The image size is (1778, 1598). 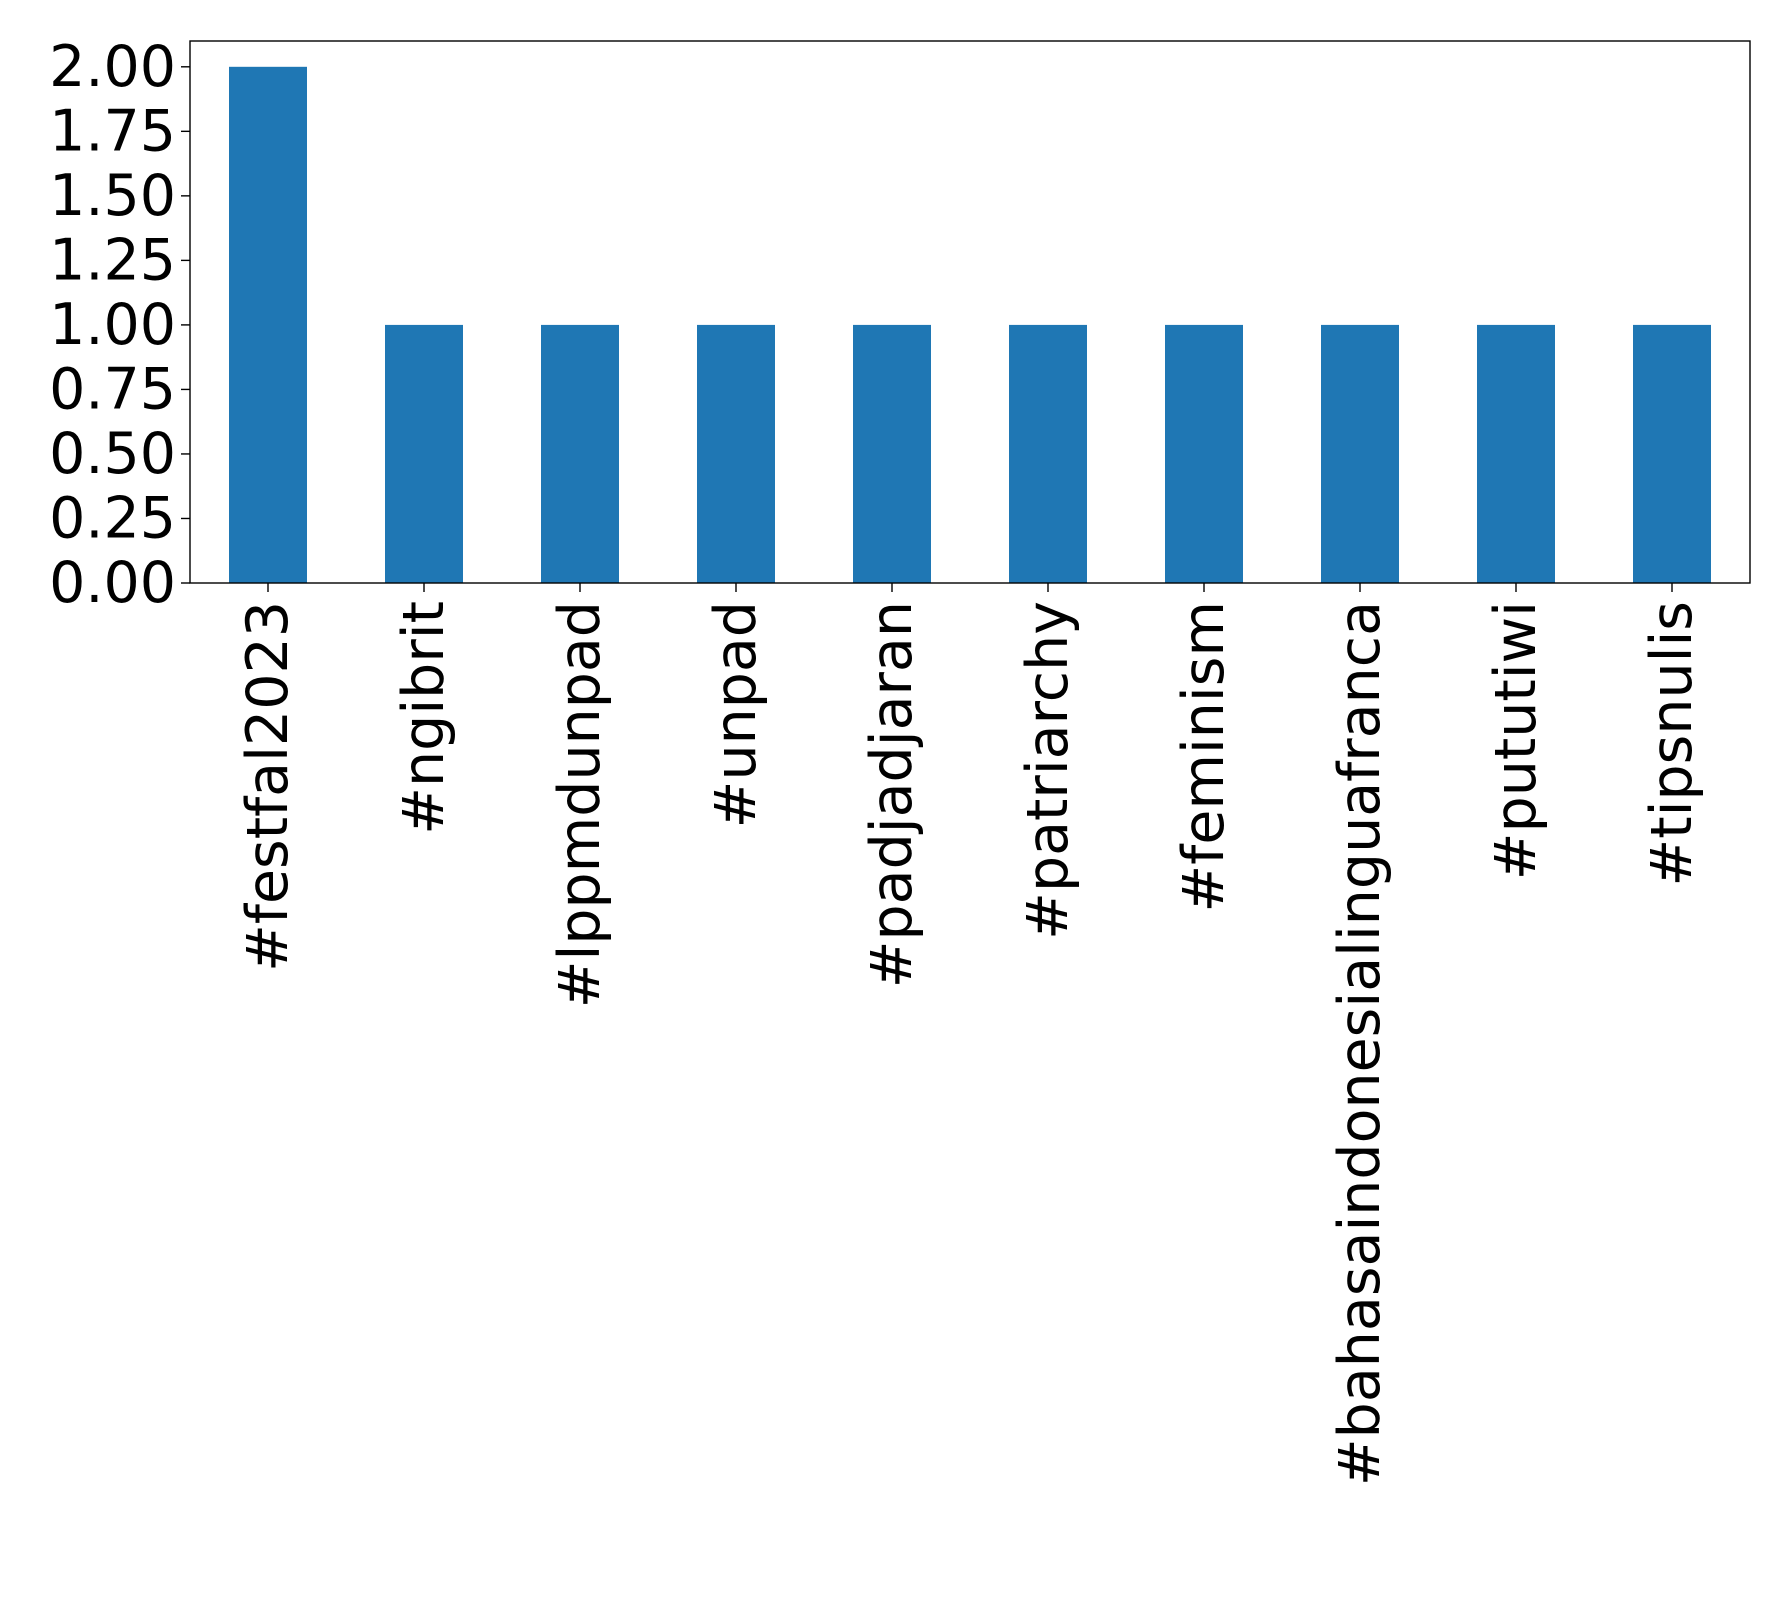 What do you see at coordinates (1672, 743) in the screenshot?
I see `x-tick-label: #tipsnulis` at bounding box center [1672, 743].